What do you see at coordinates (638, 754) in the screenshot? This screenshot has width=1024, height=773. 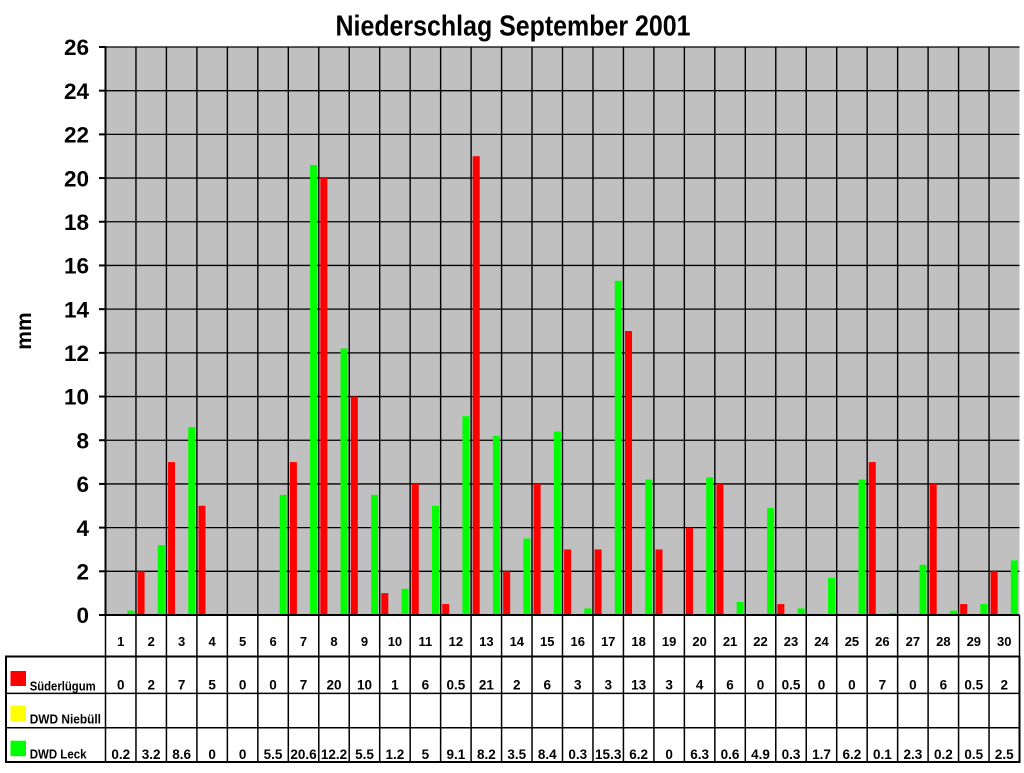 I see `svg-text: 6.2` at bounding box center [638, 754].